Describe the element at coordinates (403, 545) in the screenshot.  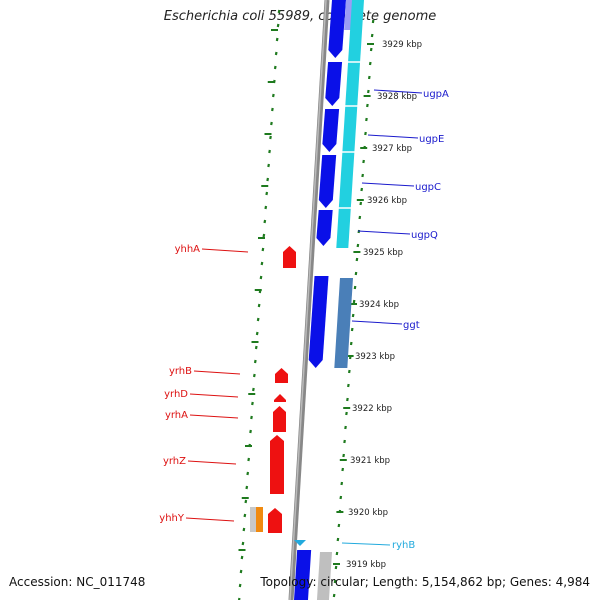
I see `gene-label-ryhB: ryhB` at that location.